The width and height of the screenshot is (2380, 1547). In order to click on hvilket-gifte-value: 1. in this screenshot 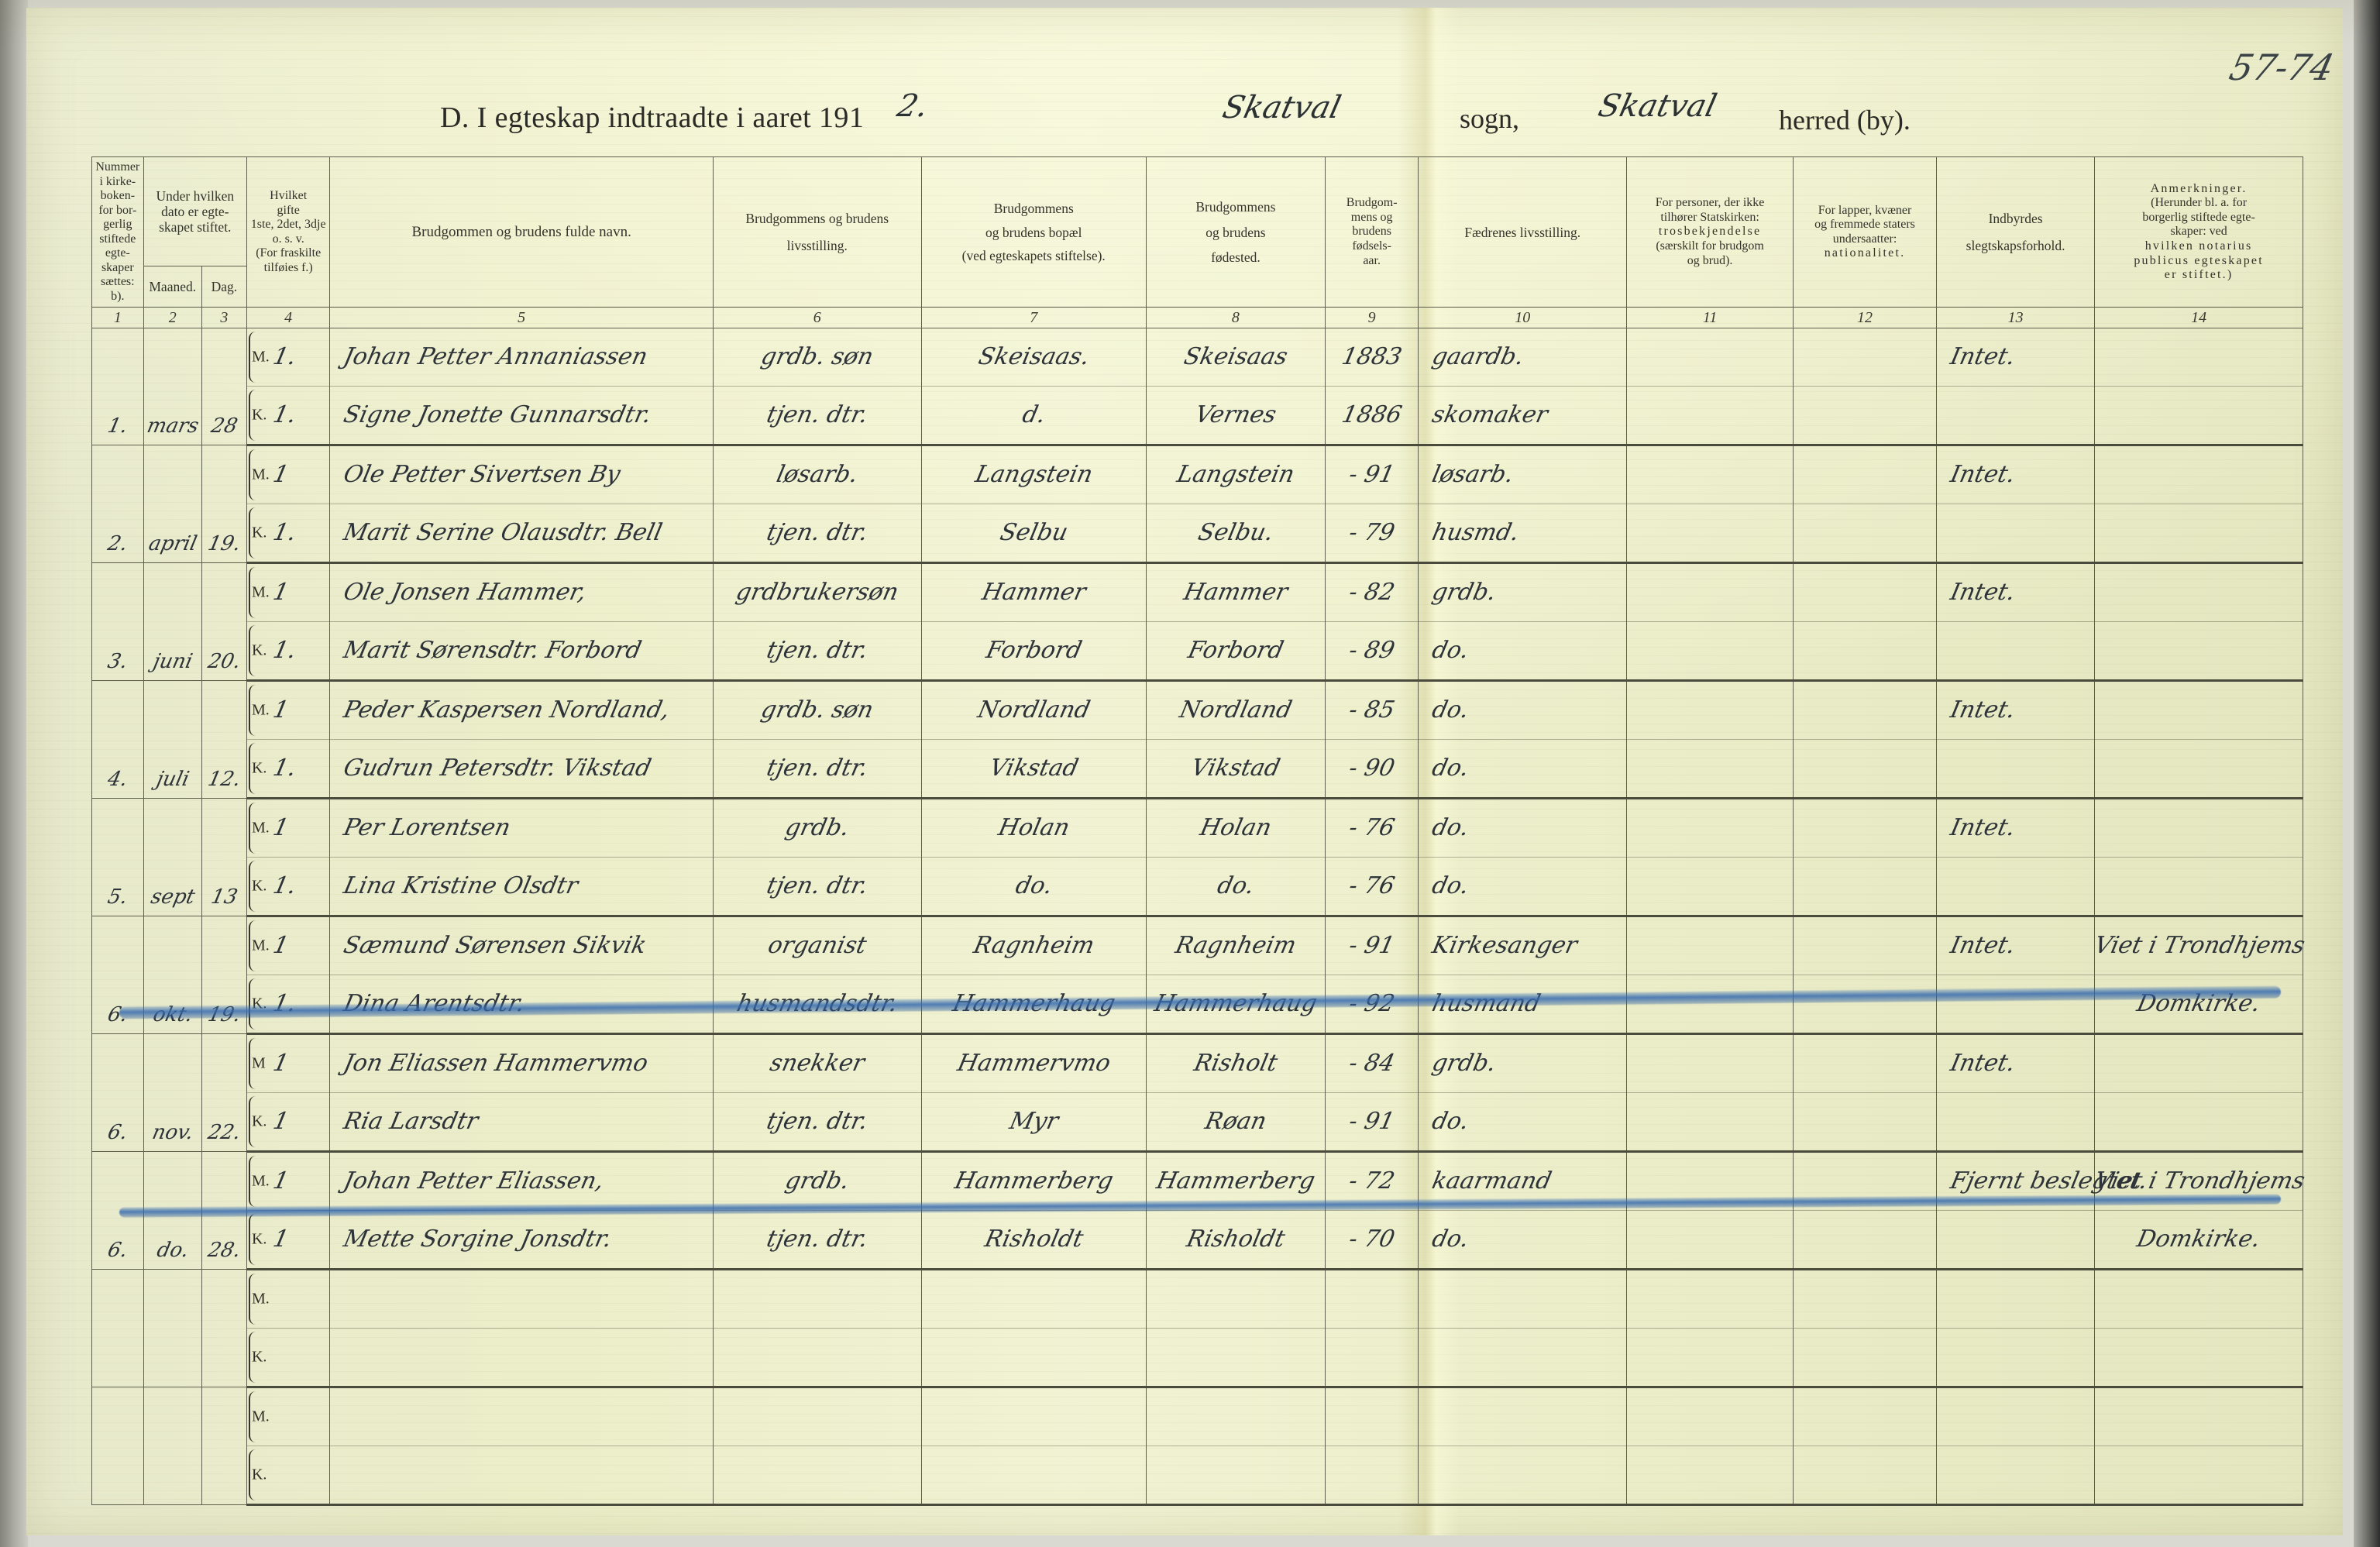, I will do `click(284, 651)`.